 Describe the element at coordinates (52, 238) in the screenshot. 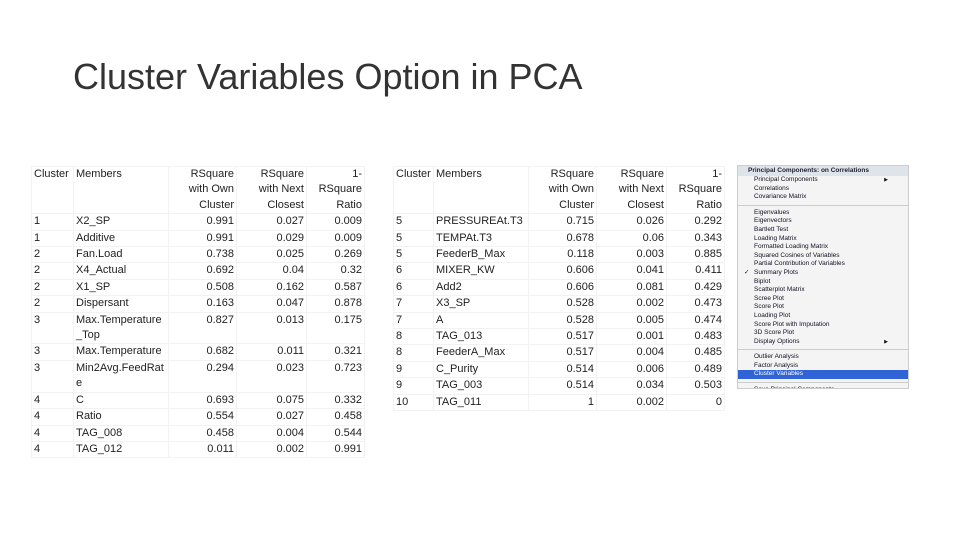

I see `cluster-cell: 1` at that location.